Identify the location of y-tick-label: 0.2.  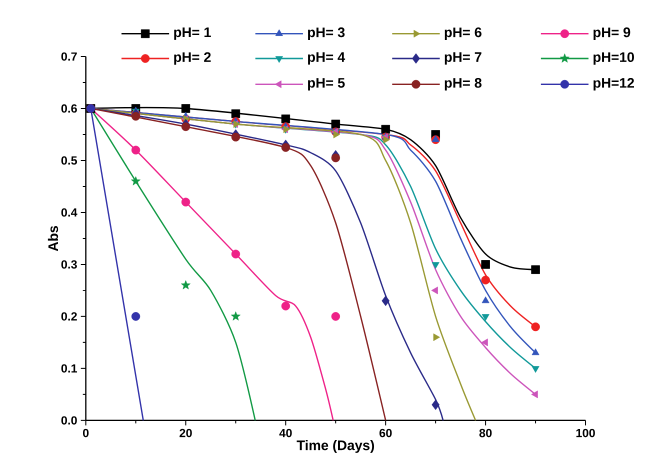
(69, 316).